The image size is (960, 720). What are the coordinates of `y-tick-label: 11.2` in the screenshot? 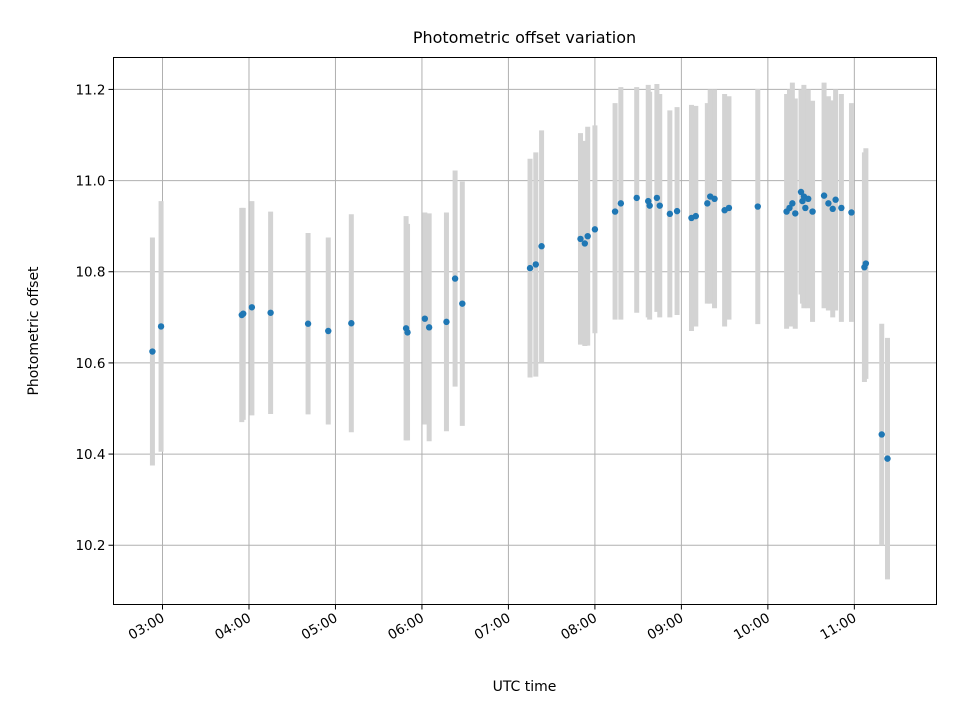 It's located at (90, 90).